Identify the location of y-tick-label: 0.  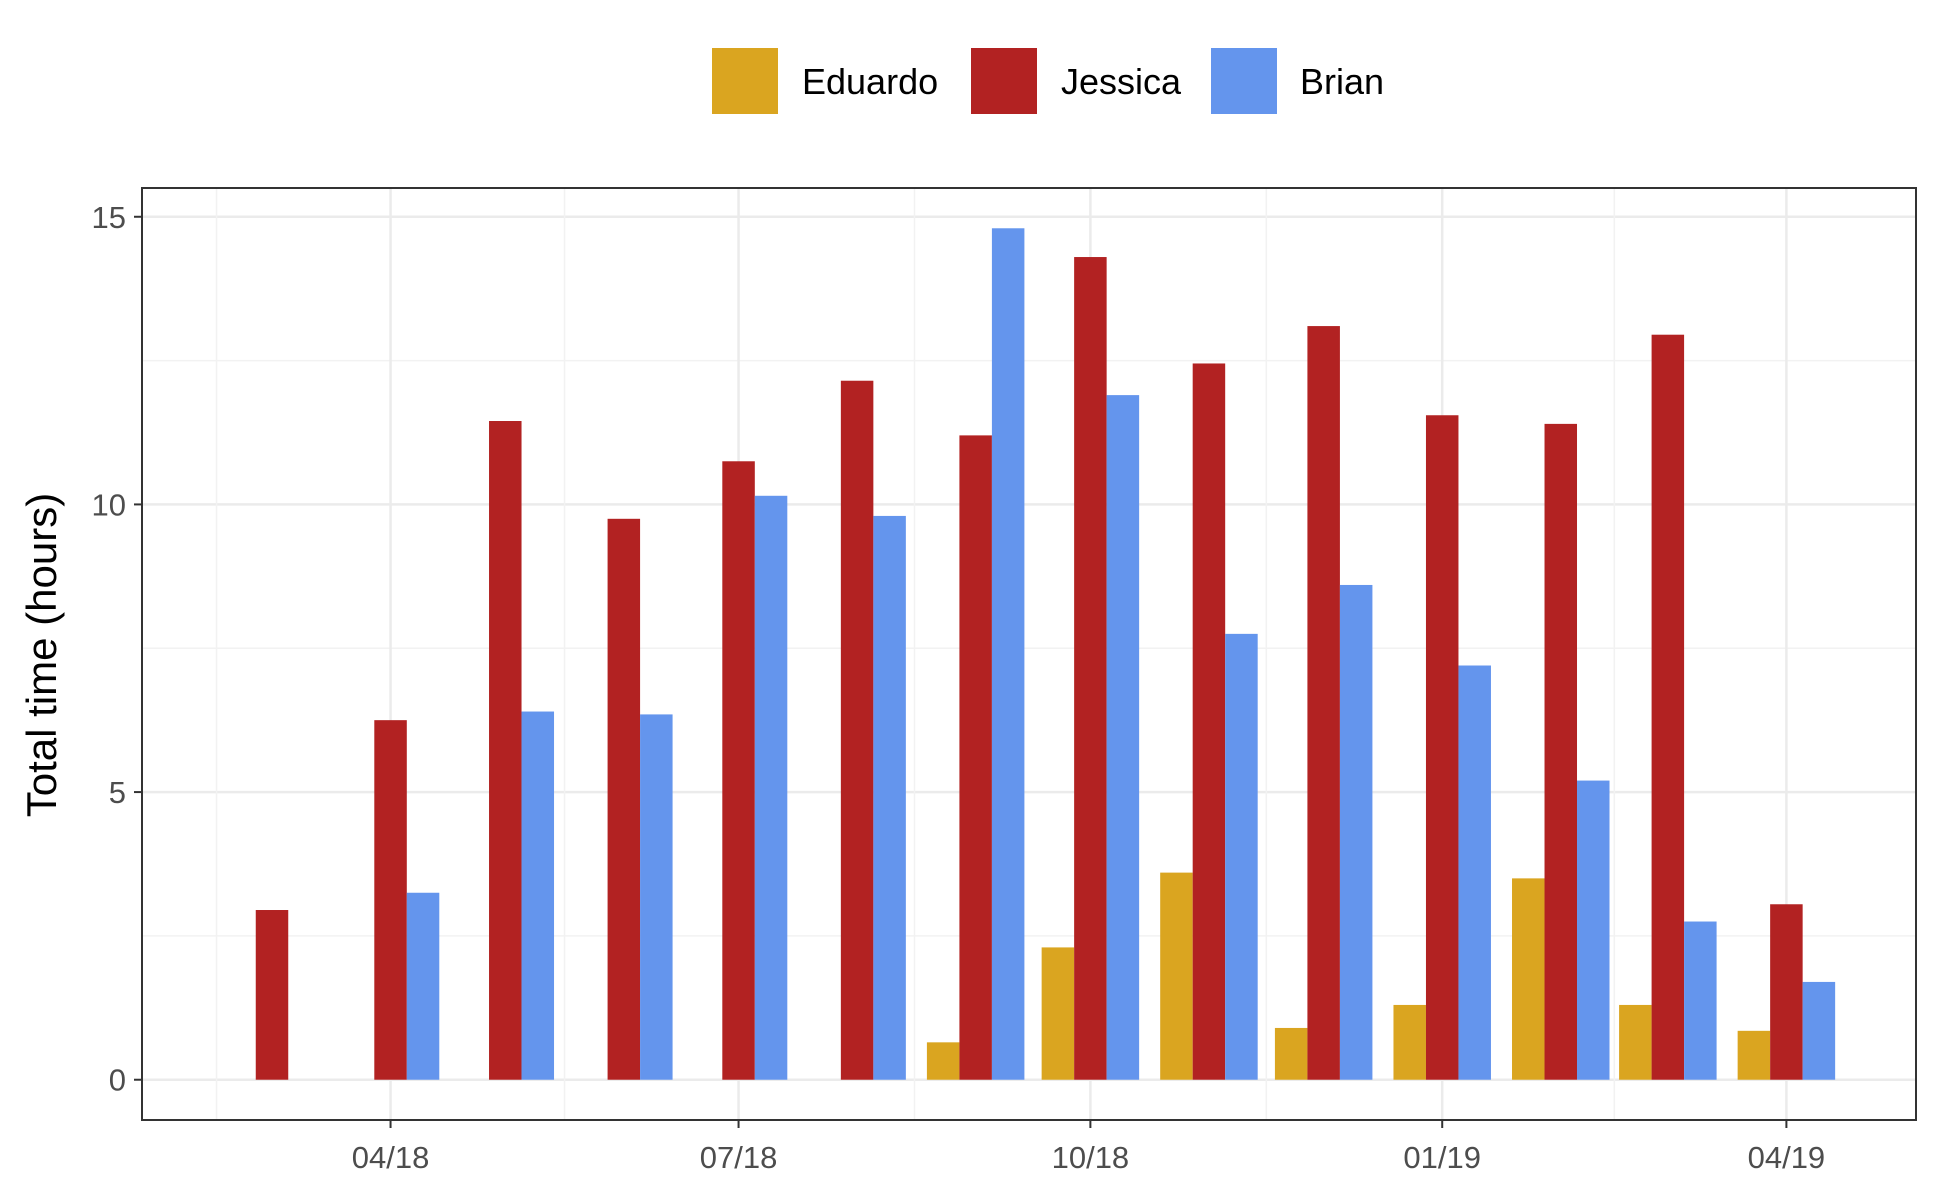
(117, 1080).